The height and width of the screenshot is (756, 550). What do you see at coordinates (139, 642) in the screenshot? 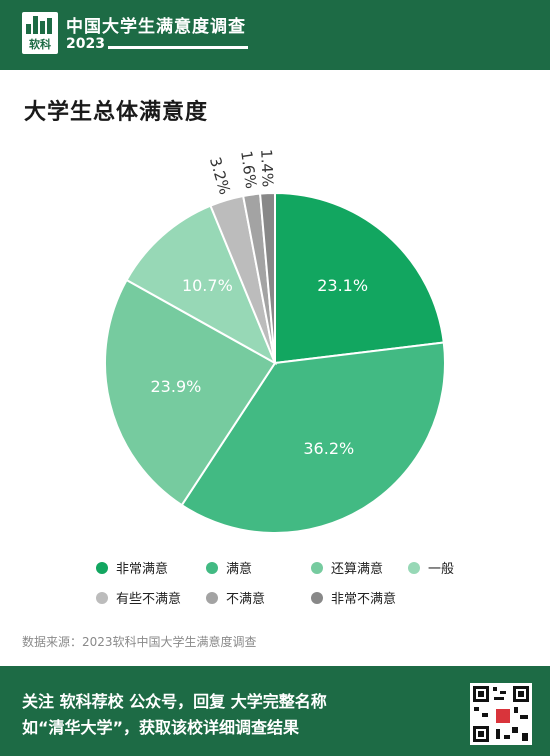
I see `data-source: 数据来源：2023软科中国大学生满意度调查` at bounding box center [139, 642].